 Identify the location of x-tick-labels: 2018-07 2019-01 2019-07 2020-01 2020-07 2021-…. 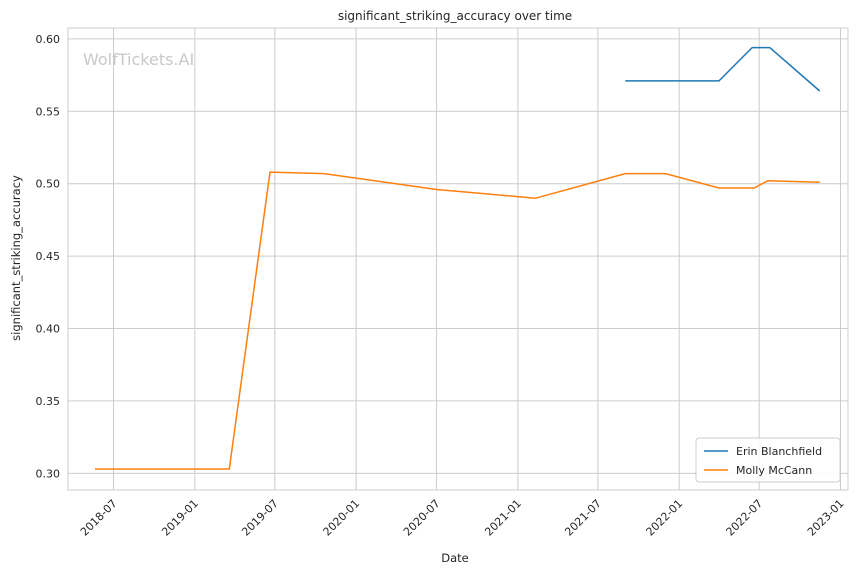
(462, 518).